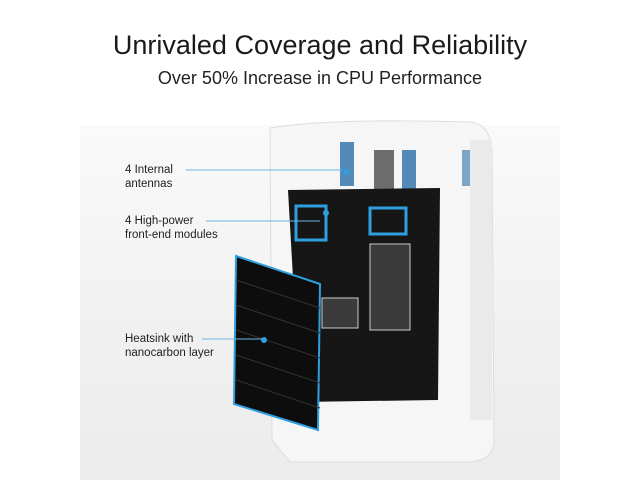  What do you see at coordinates (320, 45) in the screenshot?
I see `page-title: Unrivaled Coverage and Reliability` at bounding box center [320, 45].